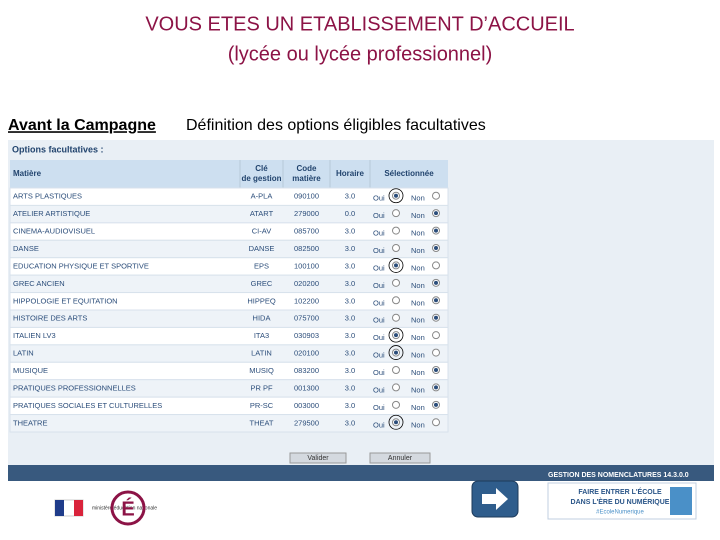  What do you see at coordinates (262, 405) in the screenshot?
I see `cell-cle: PR-SC` at bounding box center [262, 405].